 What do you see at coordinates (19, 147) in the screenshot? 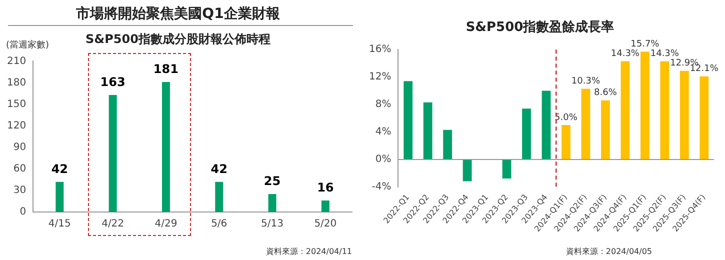
I see `y-tick-label: 90` at bounding box center [19, 147].